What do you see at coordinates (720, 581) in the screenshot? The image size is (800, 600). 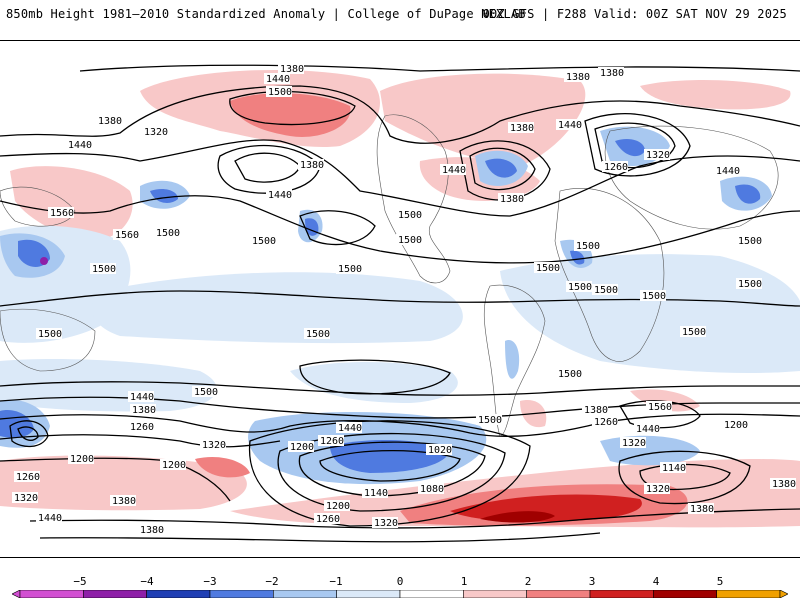 I see `colorbar-tick: 5` at bounding box center [720, 581].